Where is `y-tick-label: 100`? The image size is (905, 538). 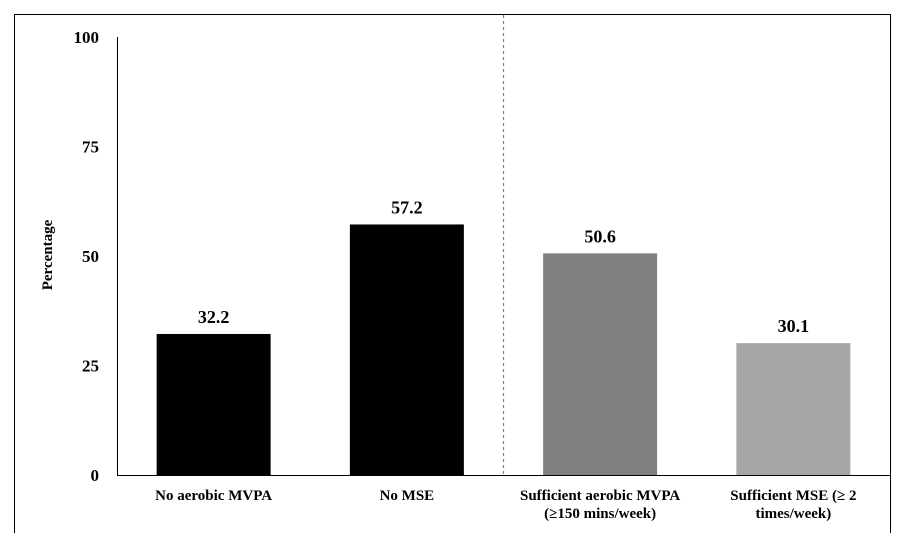
y-tick-label: 100 is located at coordinates (87, 37).